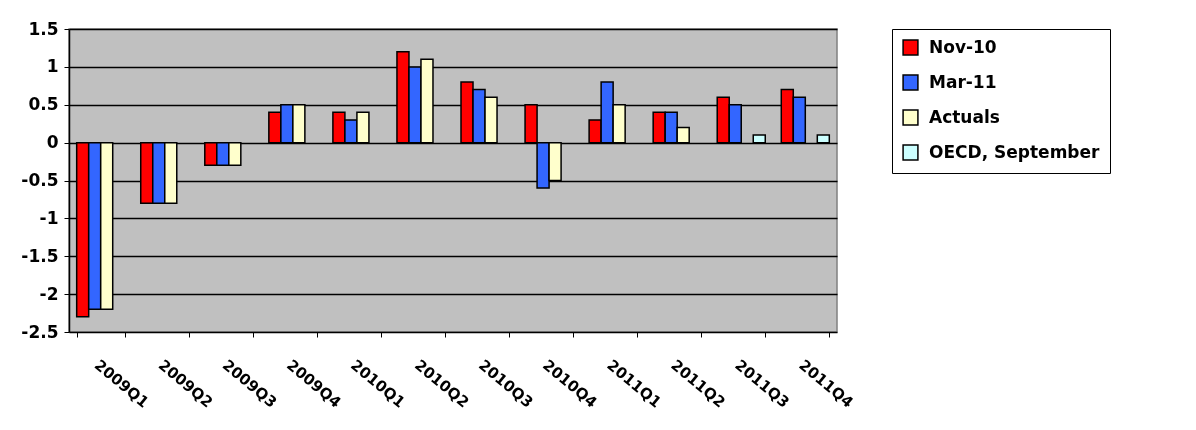 The image size is (1196, 430). I want to click on y-tick-label: 1, so click(52, 66).